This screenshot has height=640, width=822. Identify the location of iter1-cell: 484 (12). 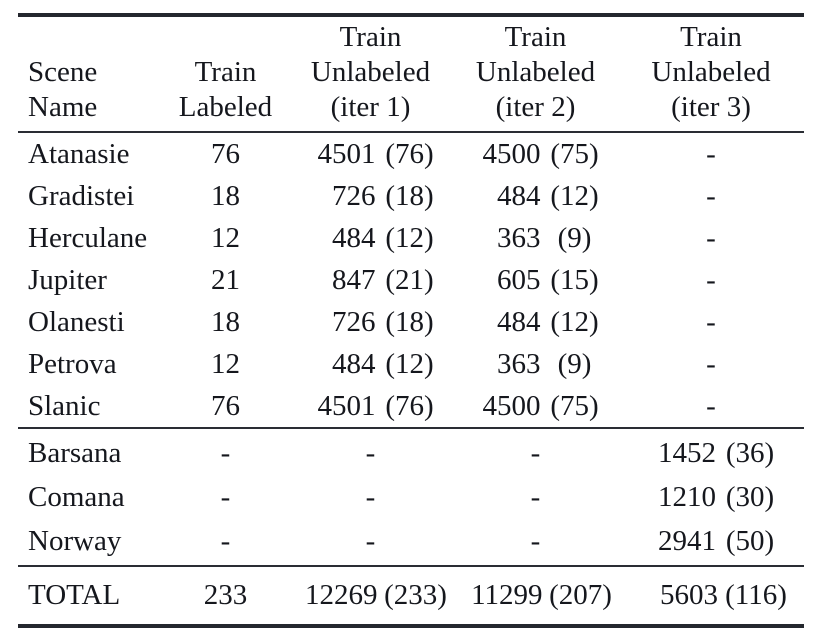
(370, 238).